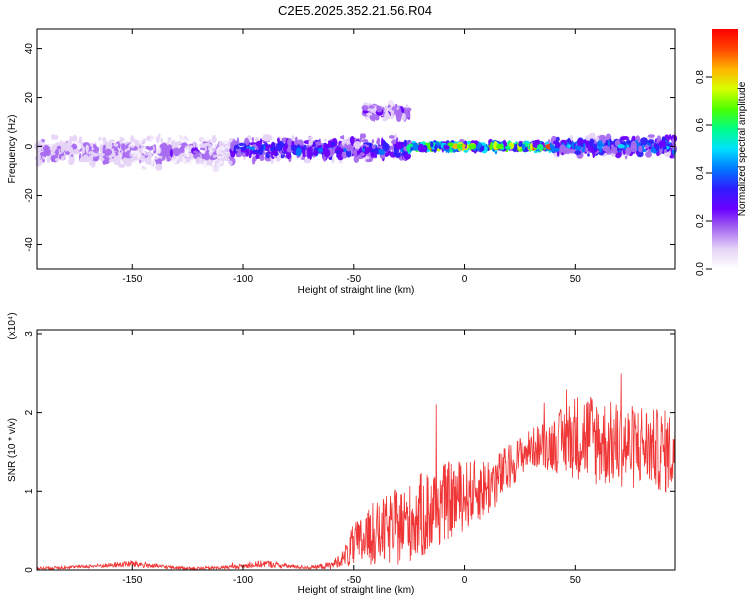 This screenshot has width=750, height=600. I want to click on colorbar-tick-label: 0.8, so click(700, 77).